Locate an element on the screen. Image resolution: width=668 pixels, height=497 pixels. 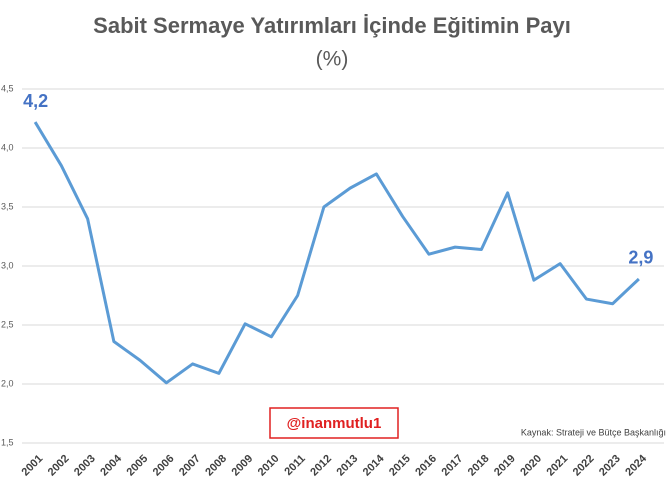
x-tick-label: 2003 is located at coordinates (85, 466).